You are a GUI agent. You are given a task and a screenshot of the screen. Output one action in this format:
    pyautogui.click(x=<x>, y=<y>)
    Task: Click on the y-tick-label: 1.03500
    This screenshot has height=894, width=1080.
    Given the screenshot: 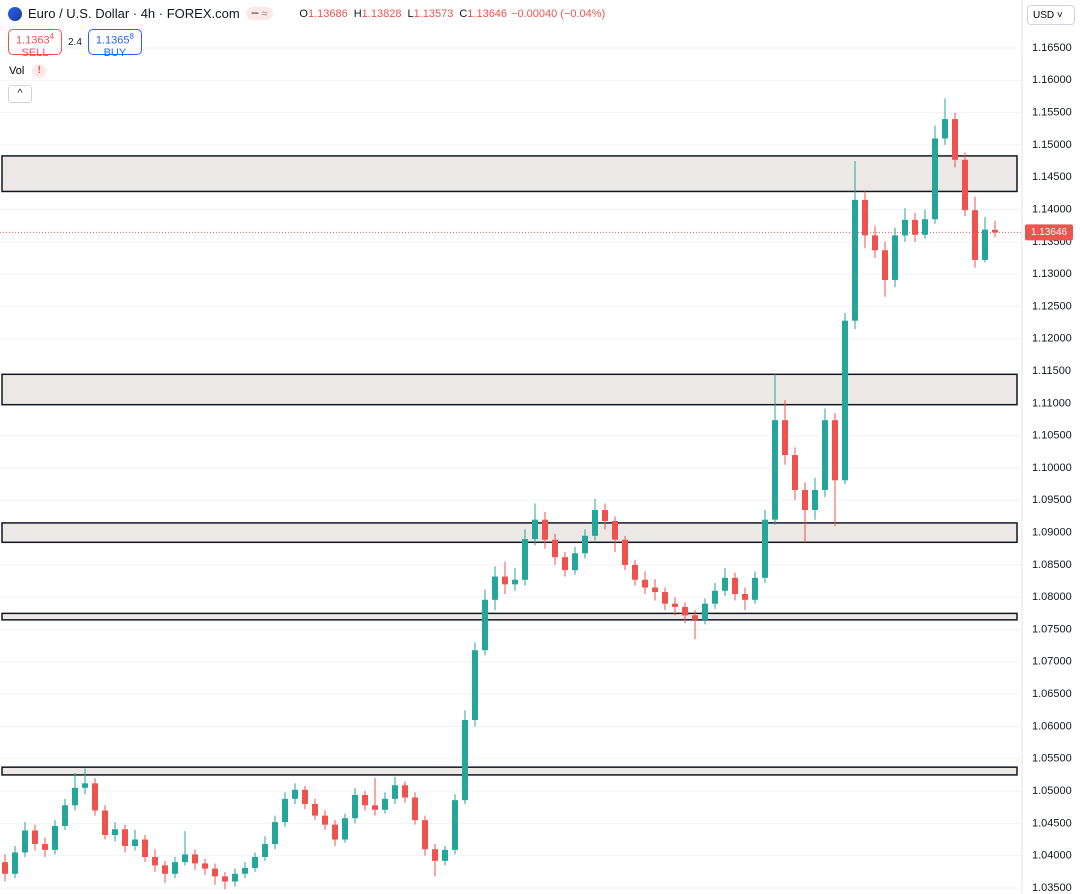 What is the action you would take?
    pyautogui.click(x=1052, y=888)
    